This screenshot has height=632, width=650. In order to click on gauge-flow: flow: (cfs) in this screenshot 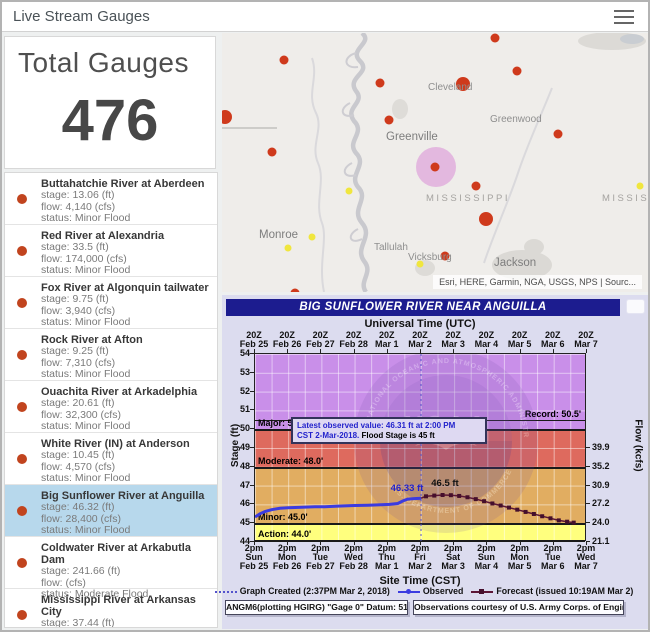, I will do `click(63, 582)`.